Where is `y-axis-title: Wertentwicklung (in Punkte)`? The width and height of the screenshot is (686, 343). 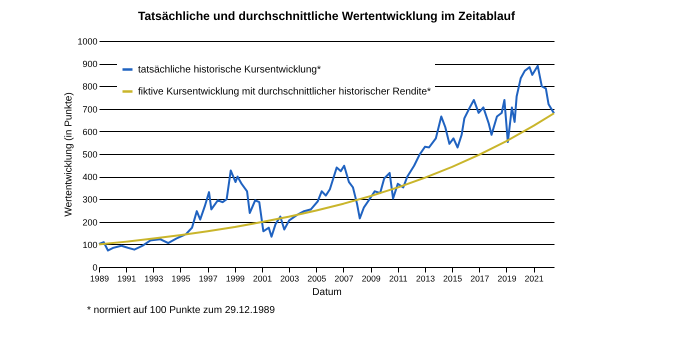
y-axis-title: Wertentwicklung (in Punkte) is located at coordinates (68, 154).